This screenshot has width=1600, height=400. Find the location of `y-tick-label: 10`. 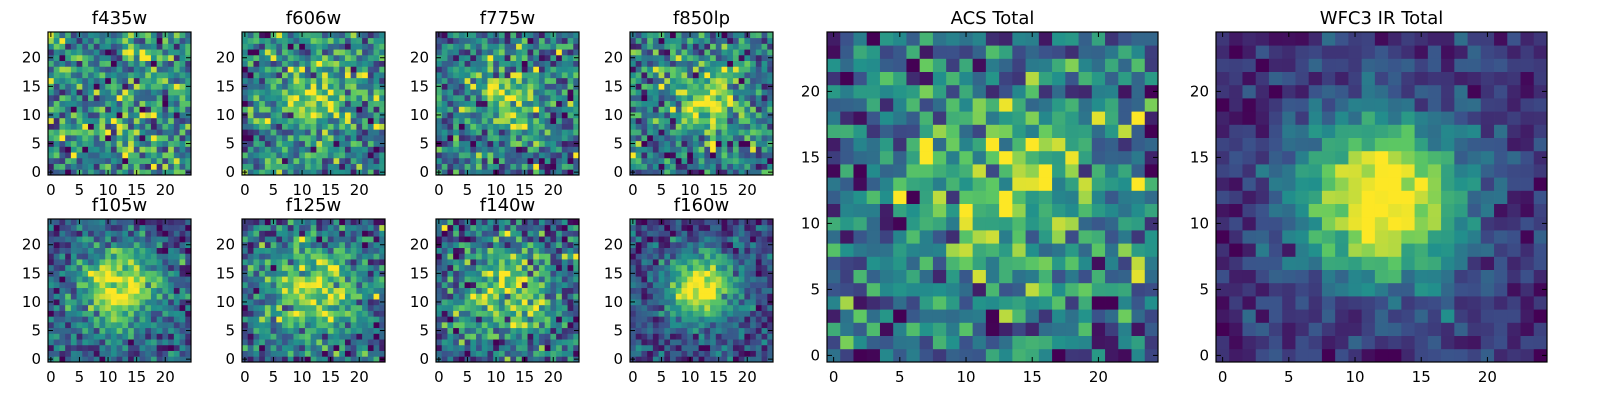

y-tick-label: 10 is located at coordinates (31, 115).